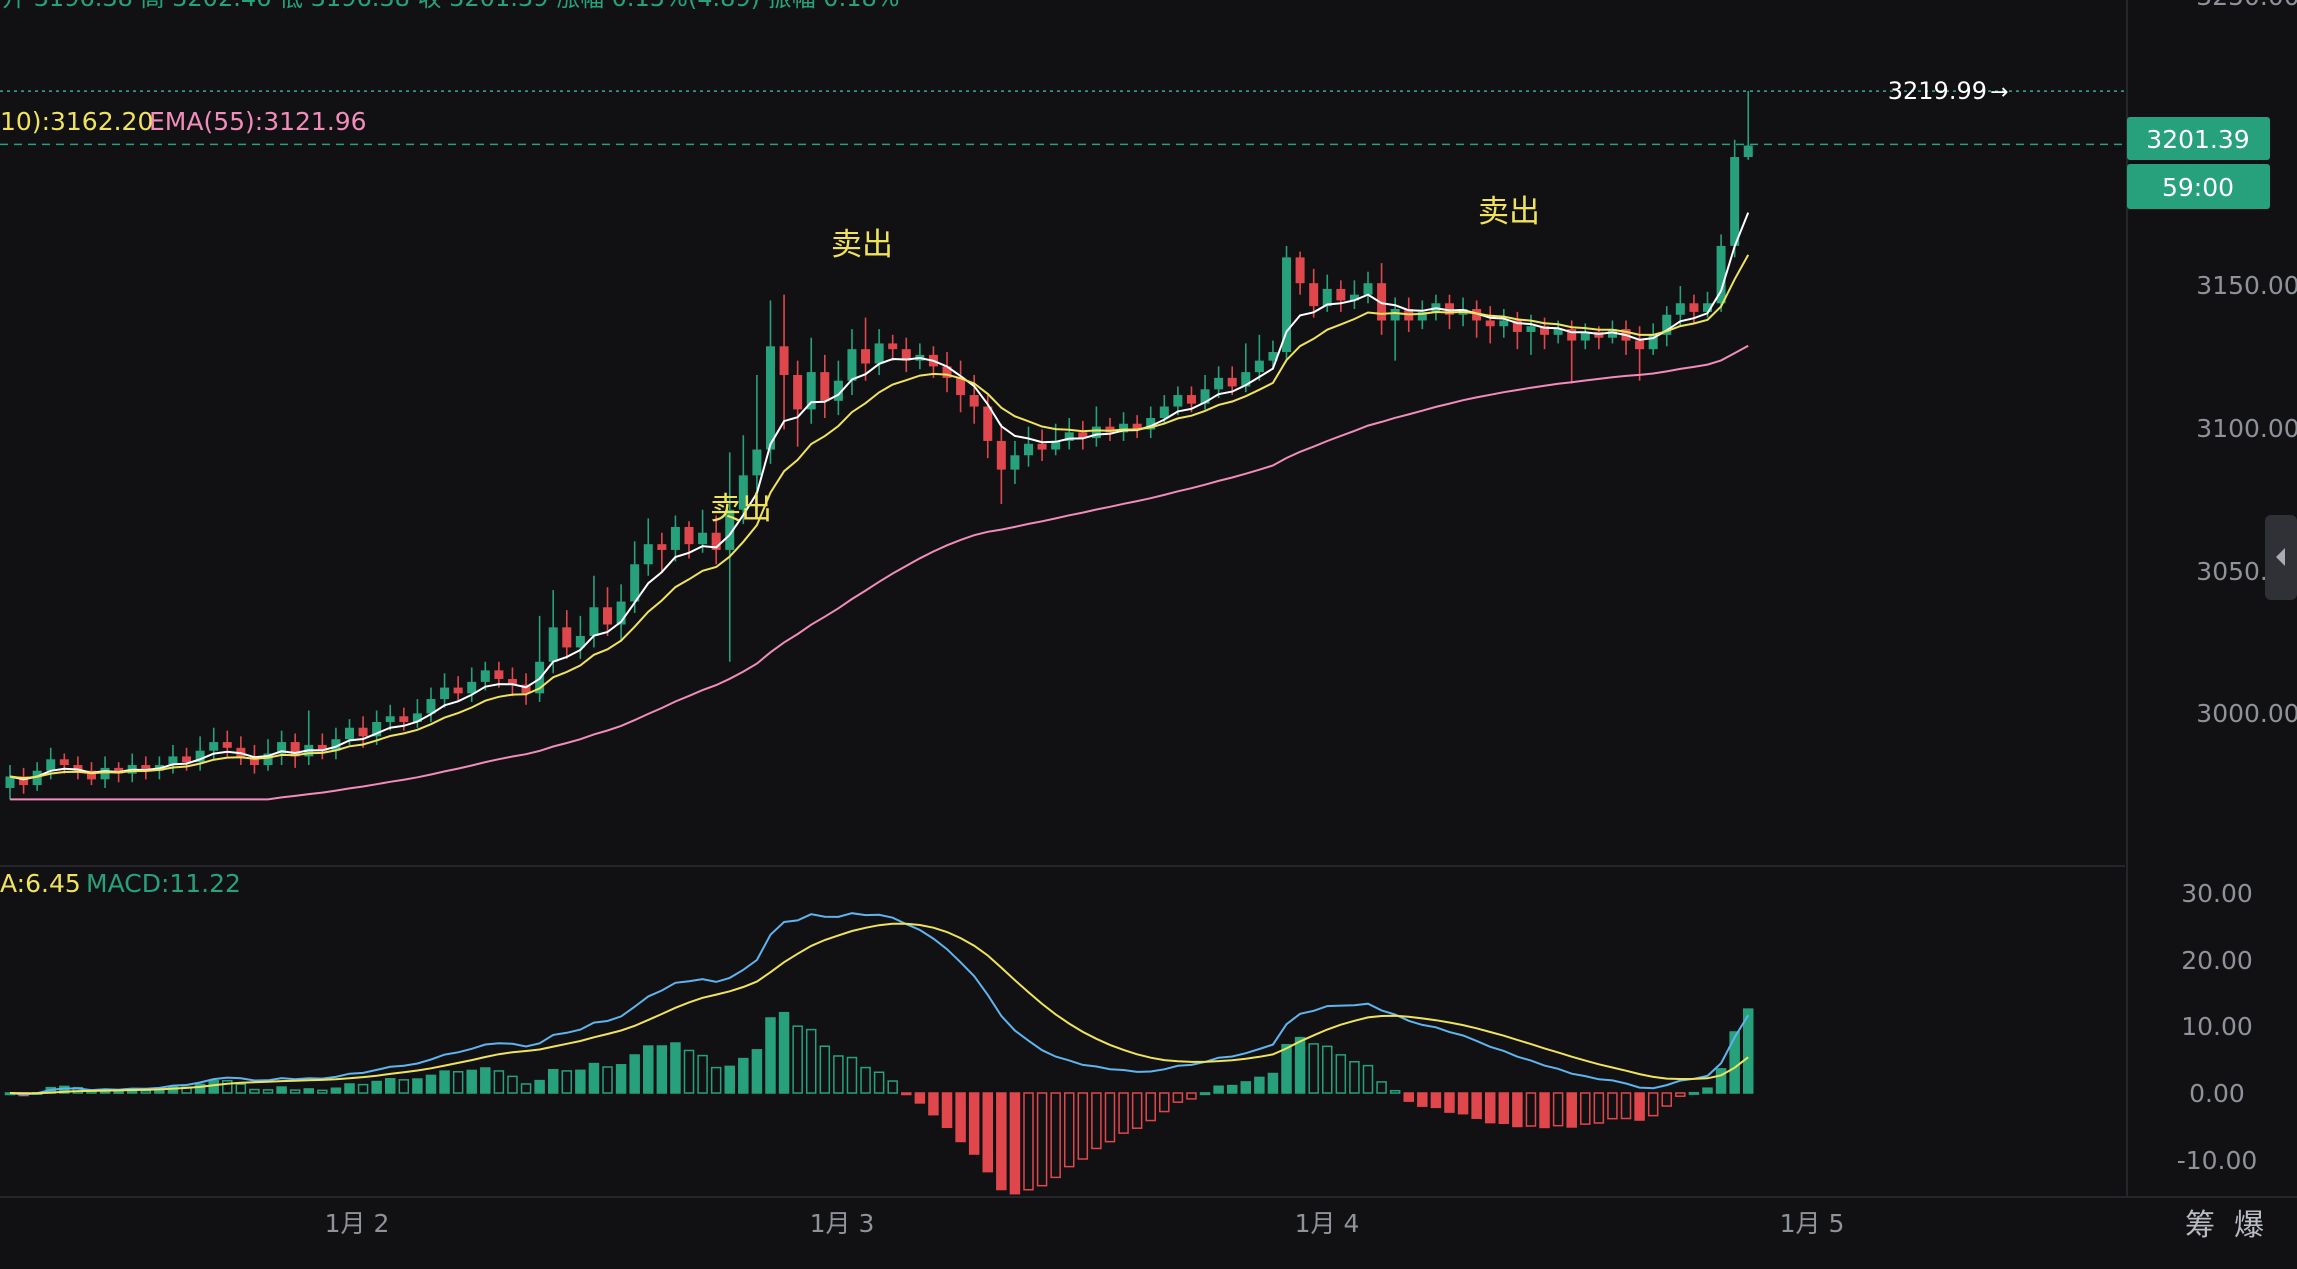 The width and height of the screenshot is (2297, 1269). Describe the element at coordinates (879, 1101) in the screenshot. I see `macd-histogram` at that location.